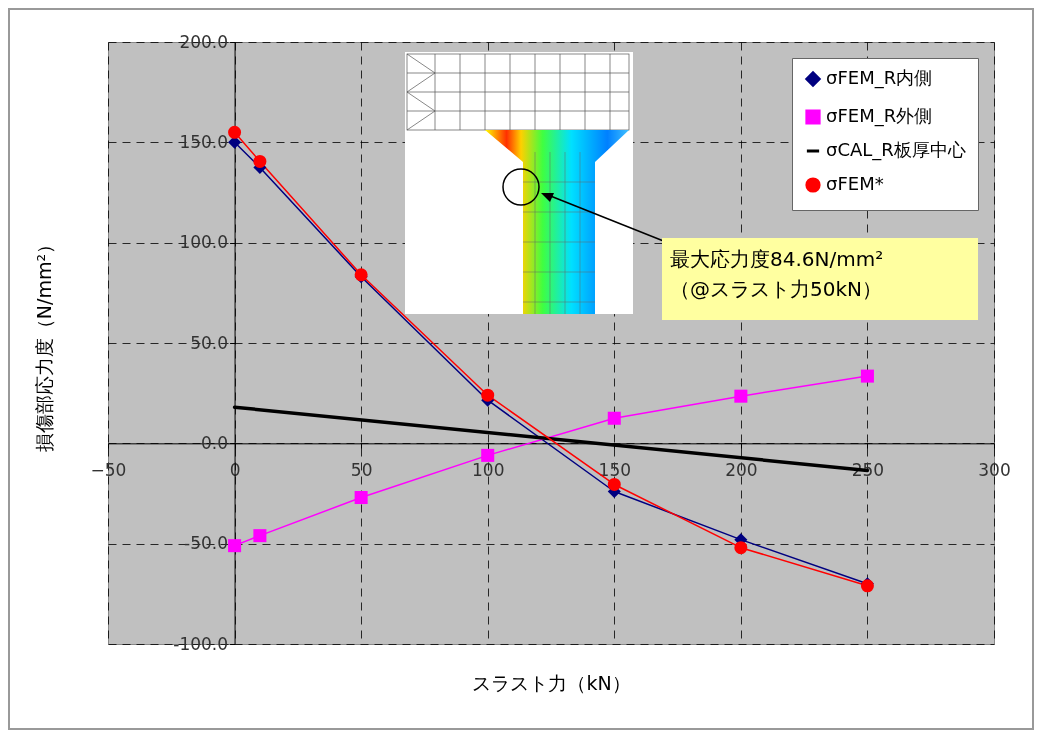  I want to click on x-tick-label: 300, so click(994, 469).